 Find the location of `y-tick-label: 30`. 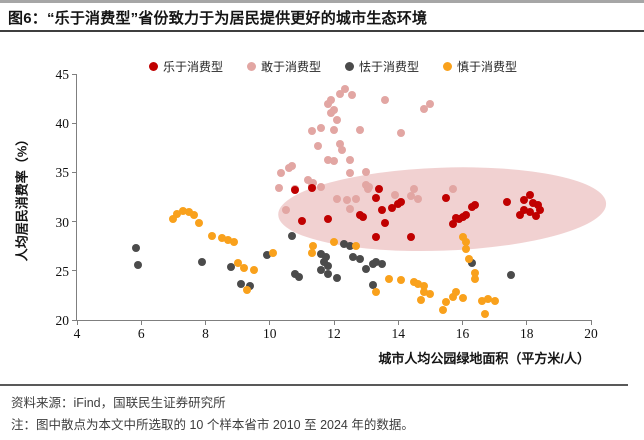

y-tick-label: 30 is located at coordinates (62, 222).